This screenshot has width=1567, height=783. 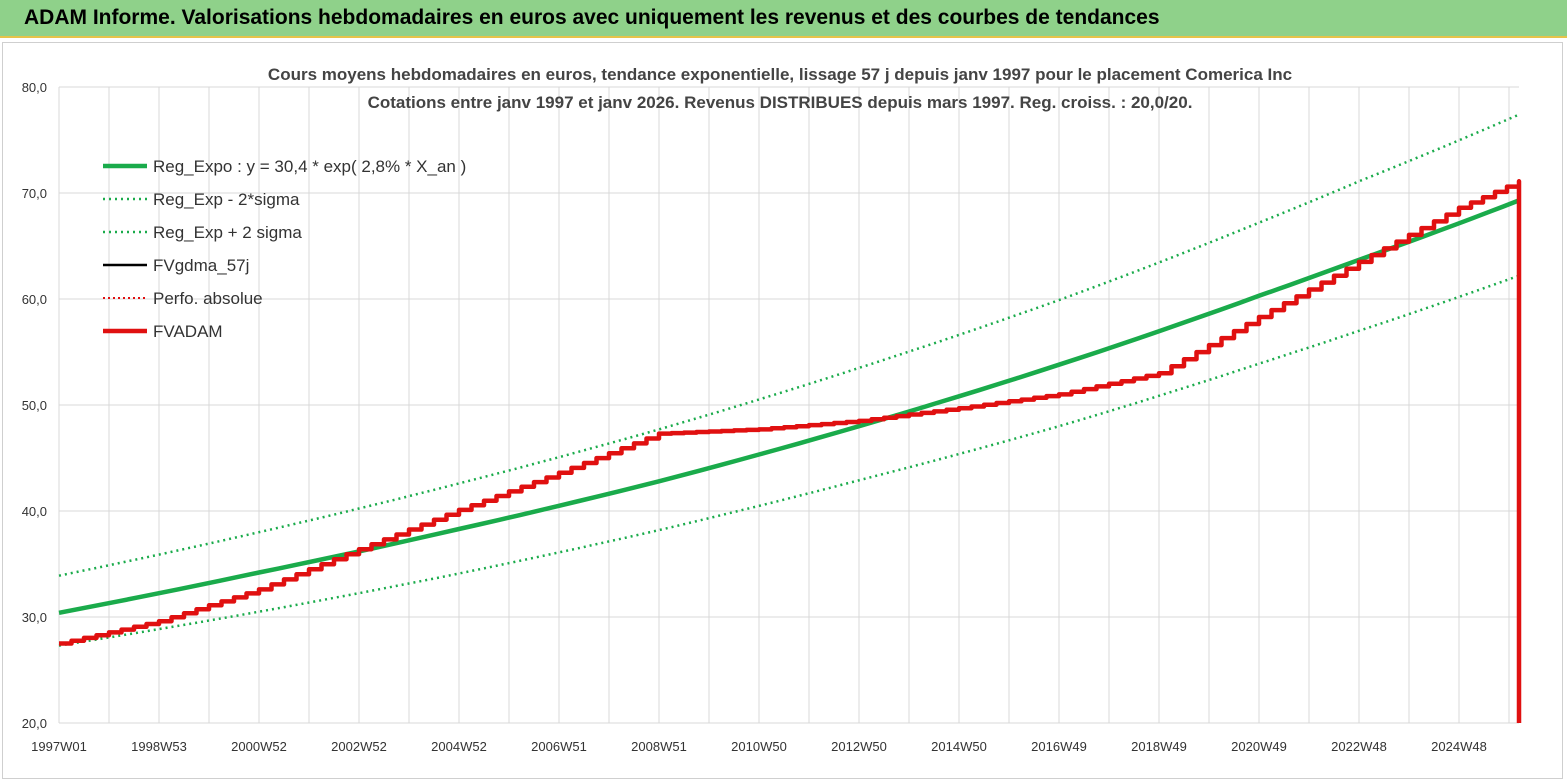 I want to click on x-tick-label: 2018W49, so click(x=1159, y=746).